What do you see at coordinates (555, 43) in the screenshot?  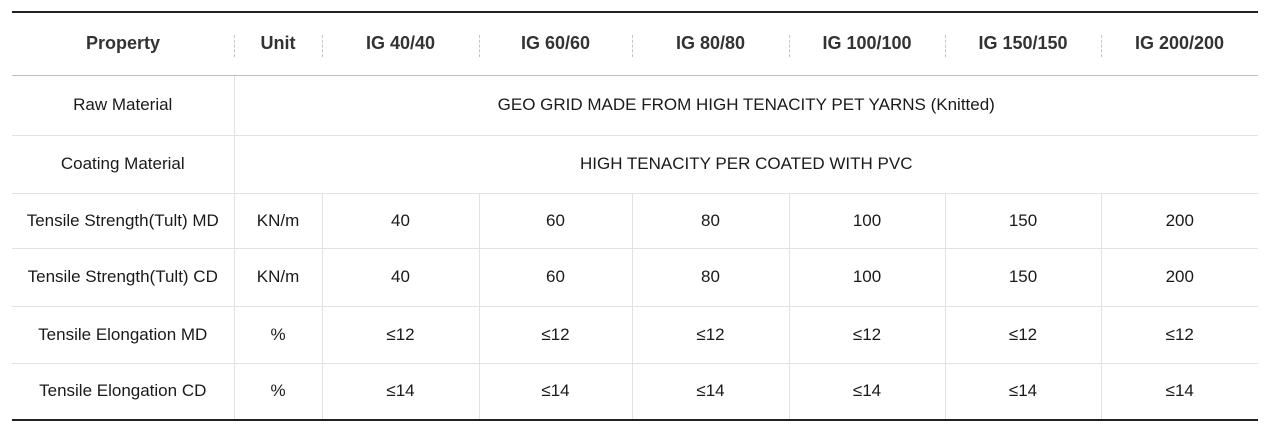 I see `header-ig-60-60: IG 60/60` at bounding box center [555, 43].